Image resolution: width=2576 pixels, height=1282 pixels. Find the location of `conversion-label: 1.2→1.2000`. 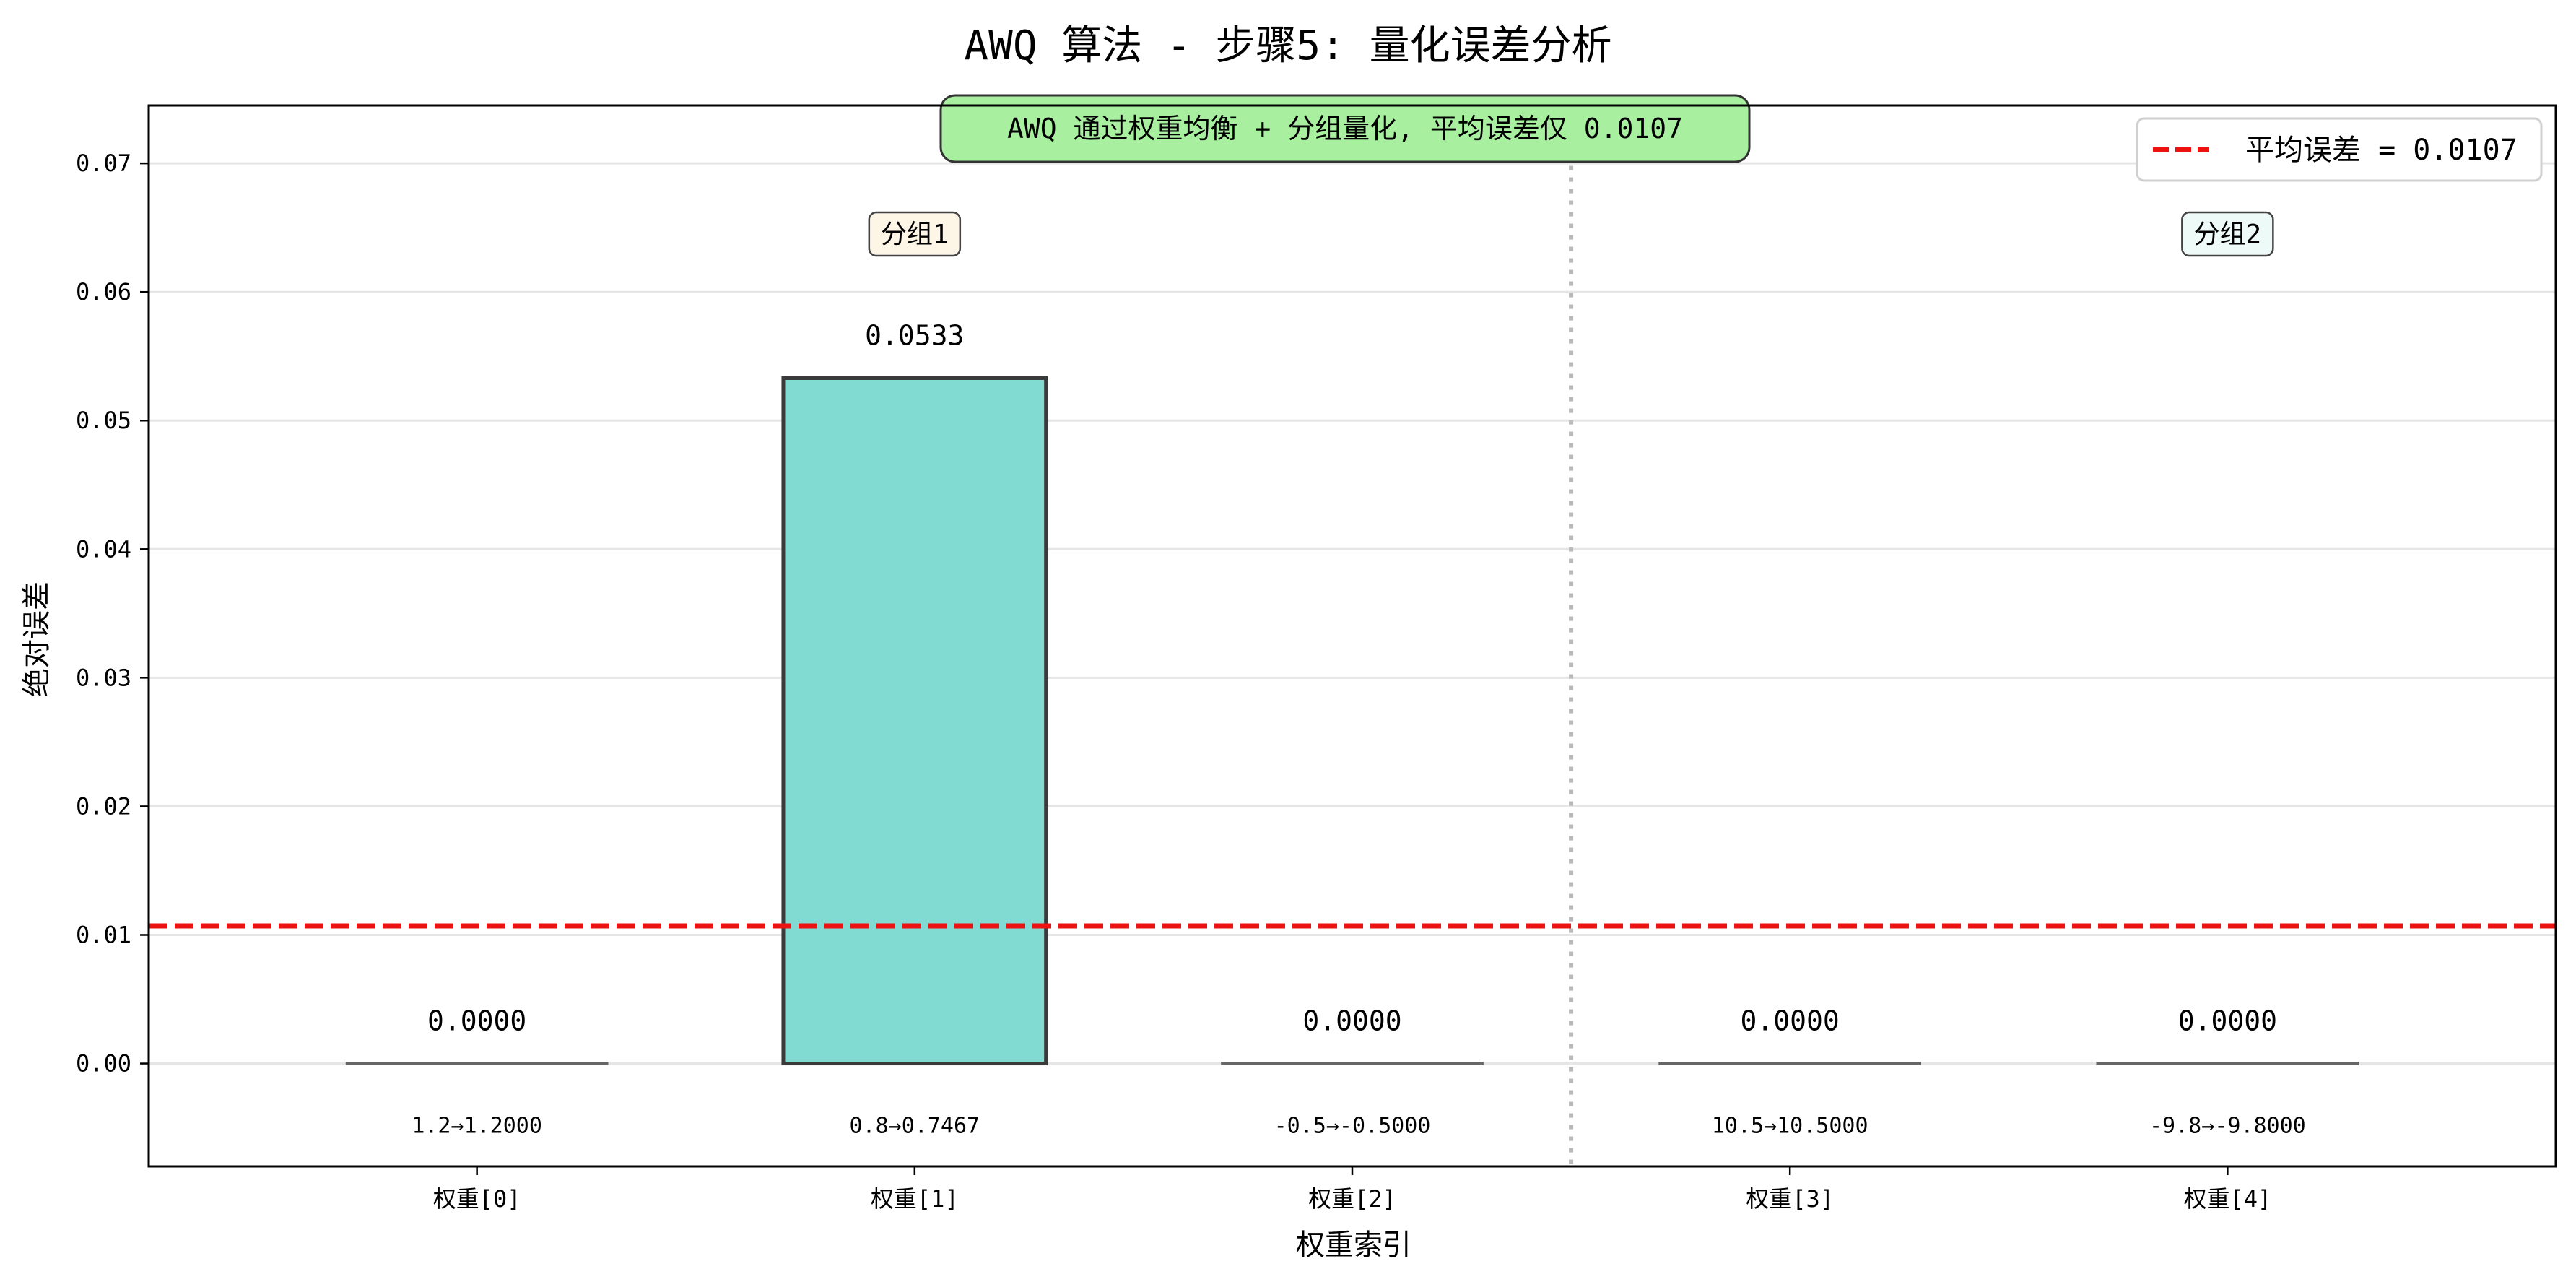

conversion-label: 1.2→1.2000 is located at coordinates (477, 1126).